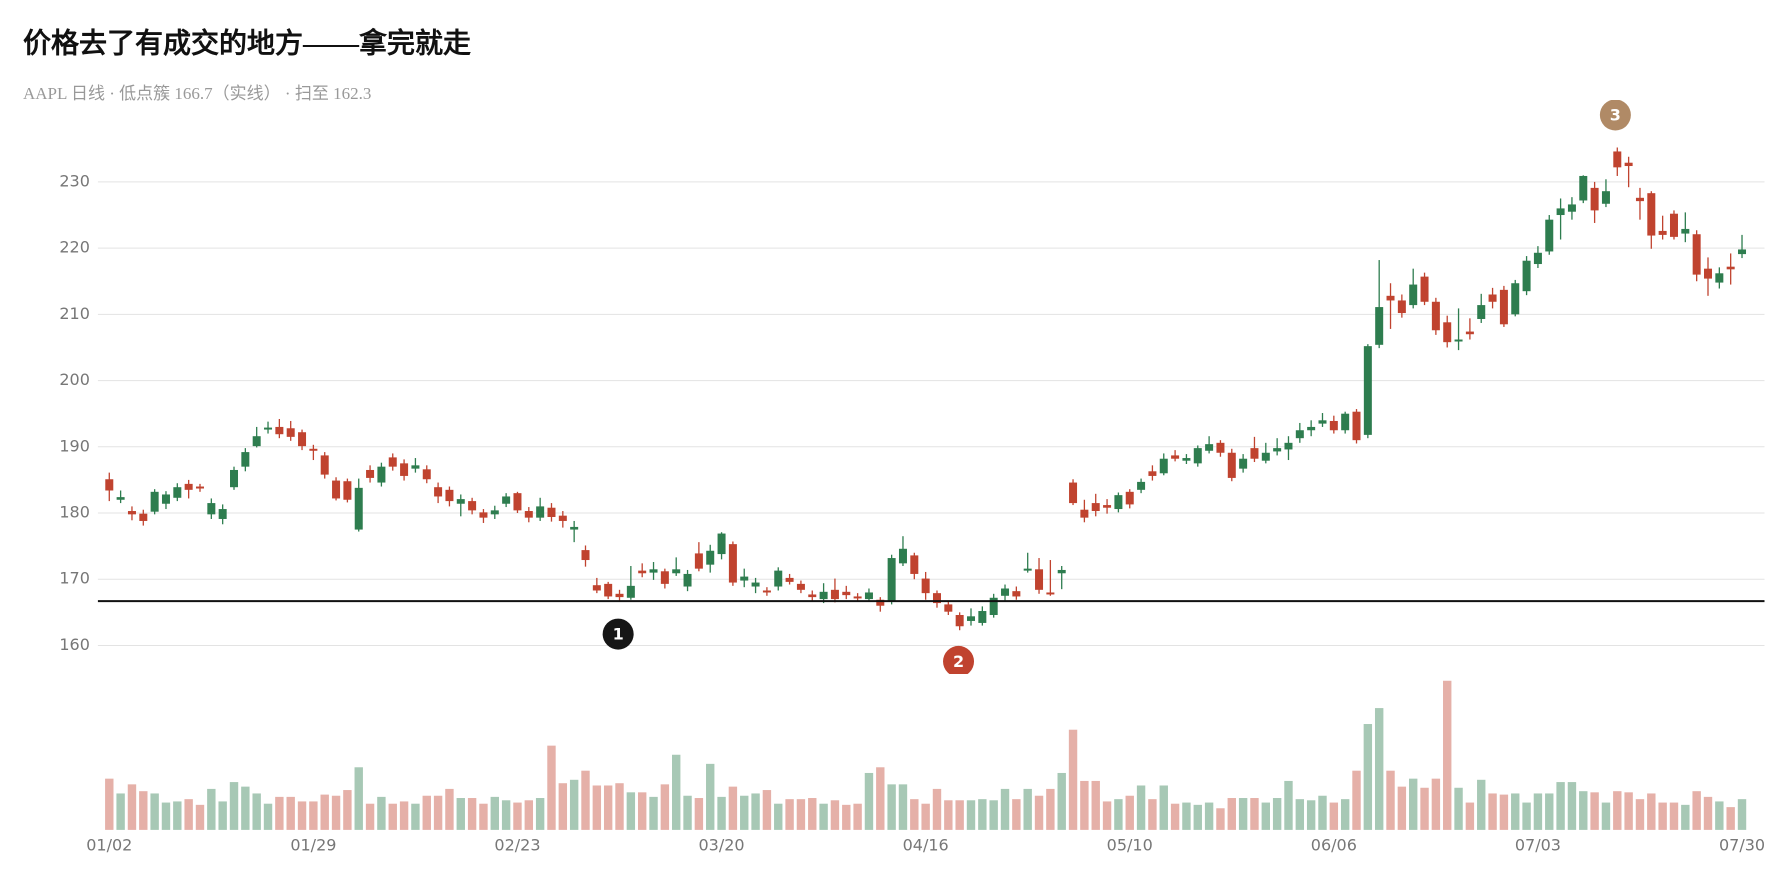  I want to click on x-tick-label: 02/23, so click(517, 844).